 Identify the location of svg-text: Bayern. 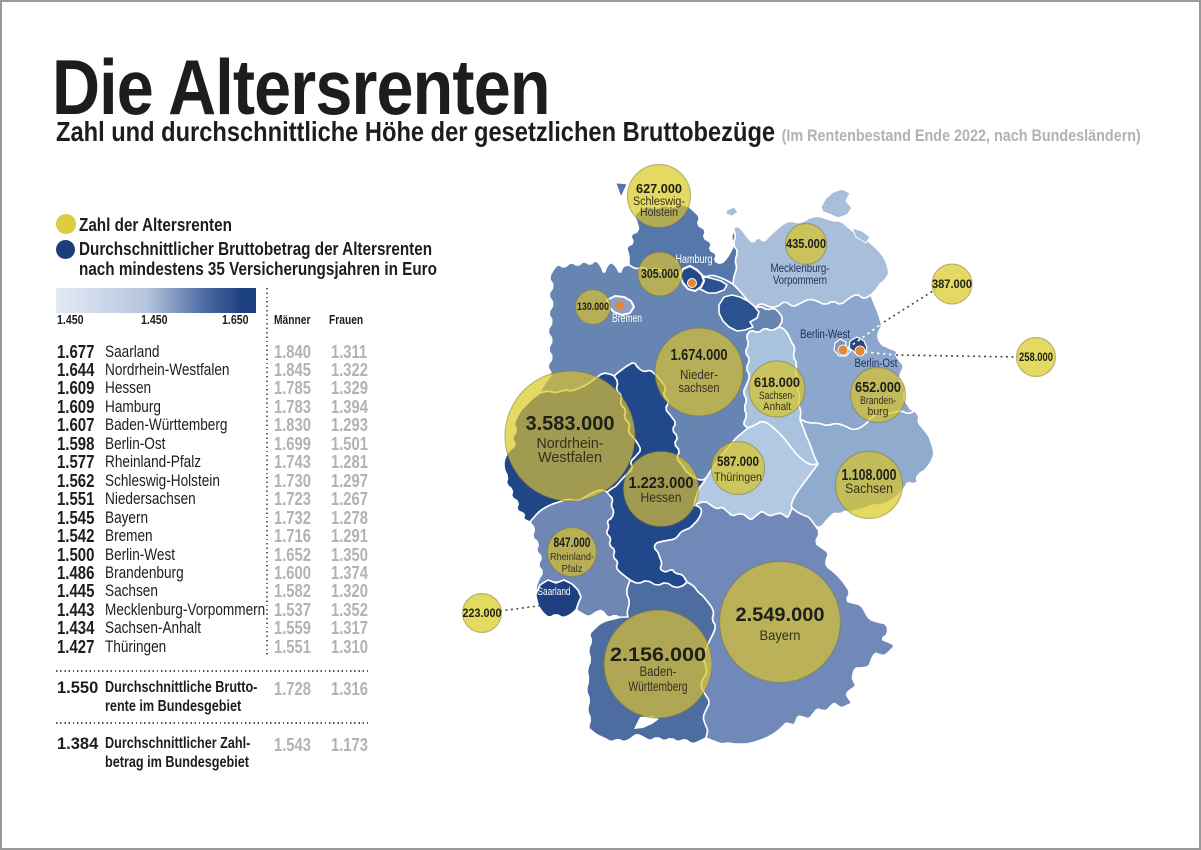
(780, 635).